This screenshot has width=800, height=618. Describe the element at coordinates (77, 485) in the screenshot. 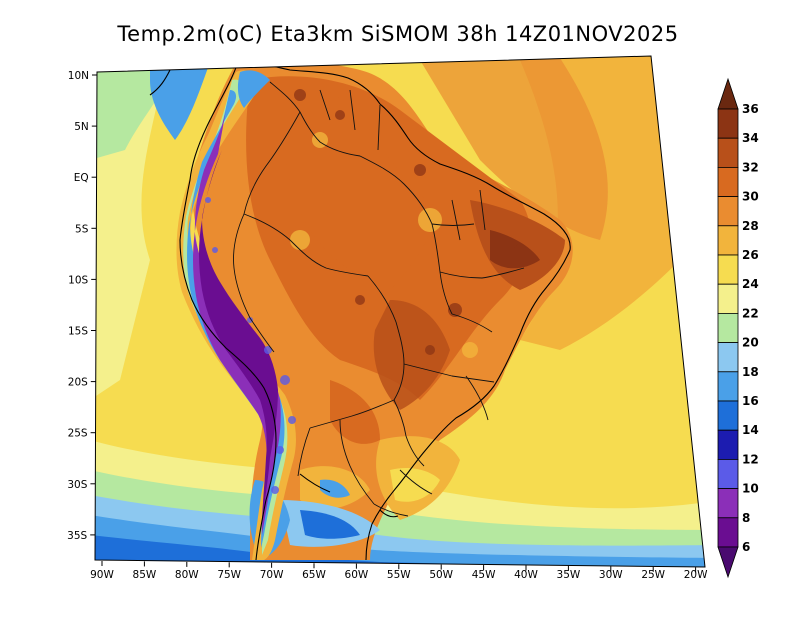

I see `lat-tick-label: 30S` at that location.